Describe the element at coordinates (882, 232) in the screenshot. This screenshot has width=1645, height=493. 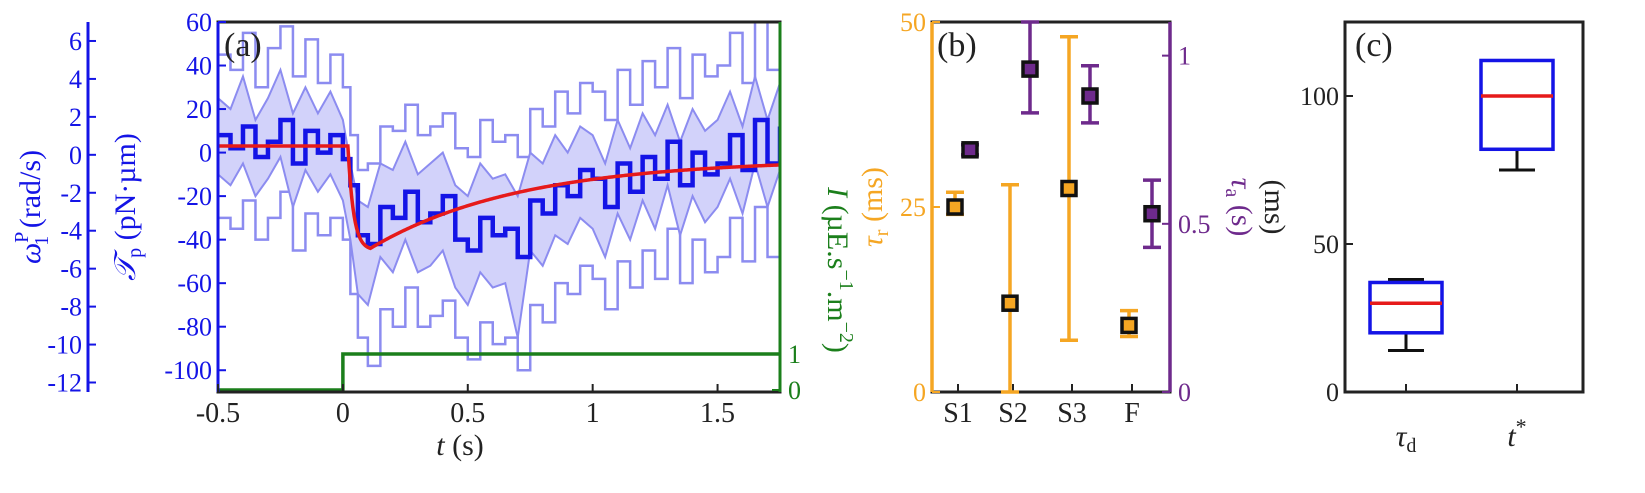
I see `tau-r-axis-label-sub: r` at that location.